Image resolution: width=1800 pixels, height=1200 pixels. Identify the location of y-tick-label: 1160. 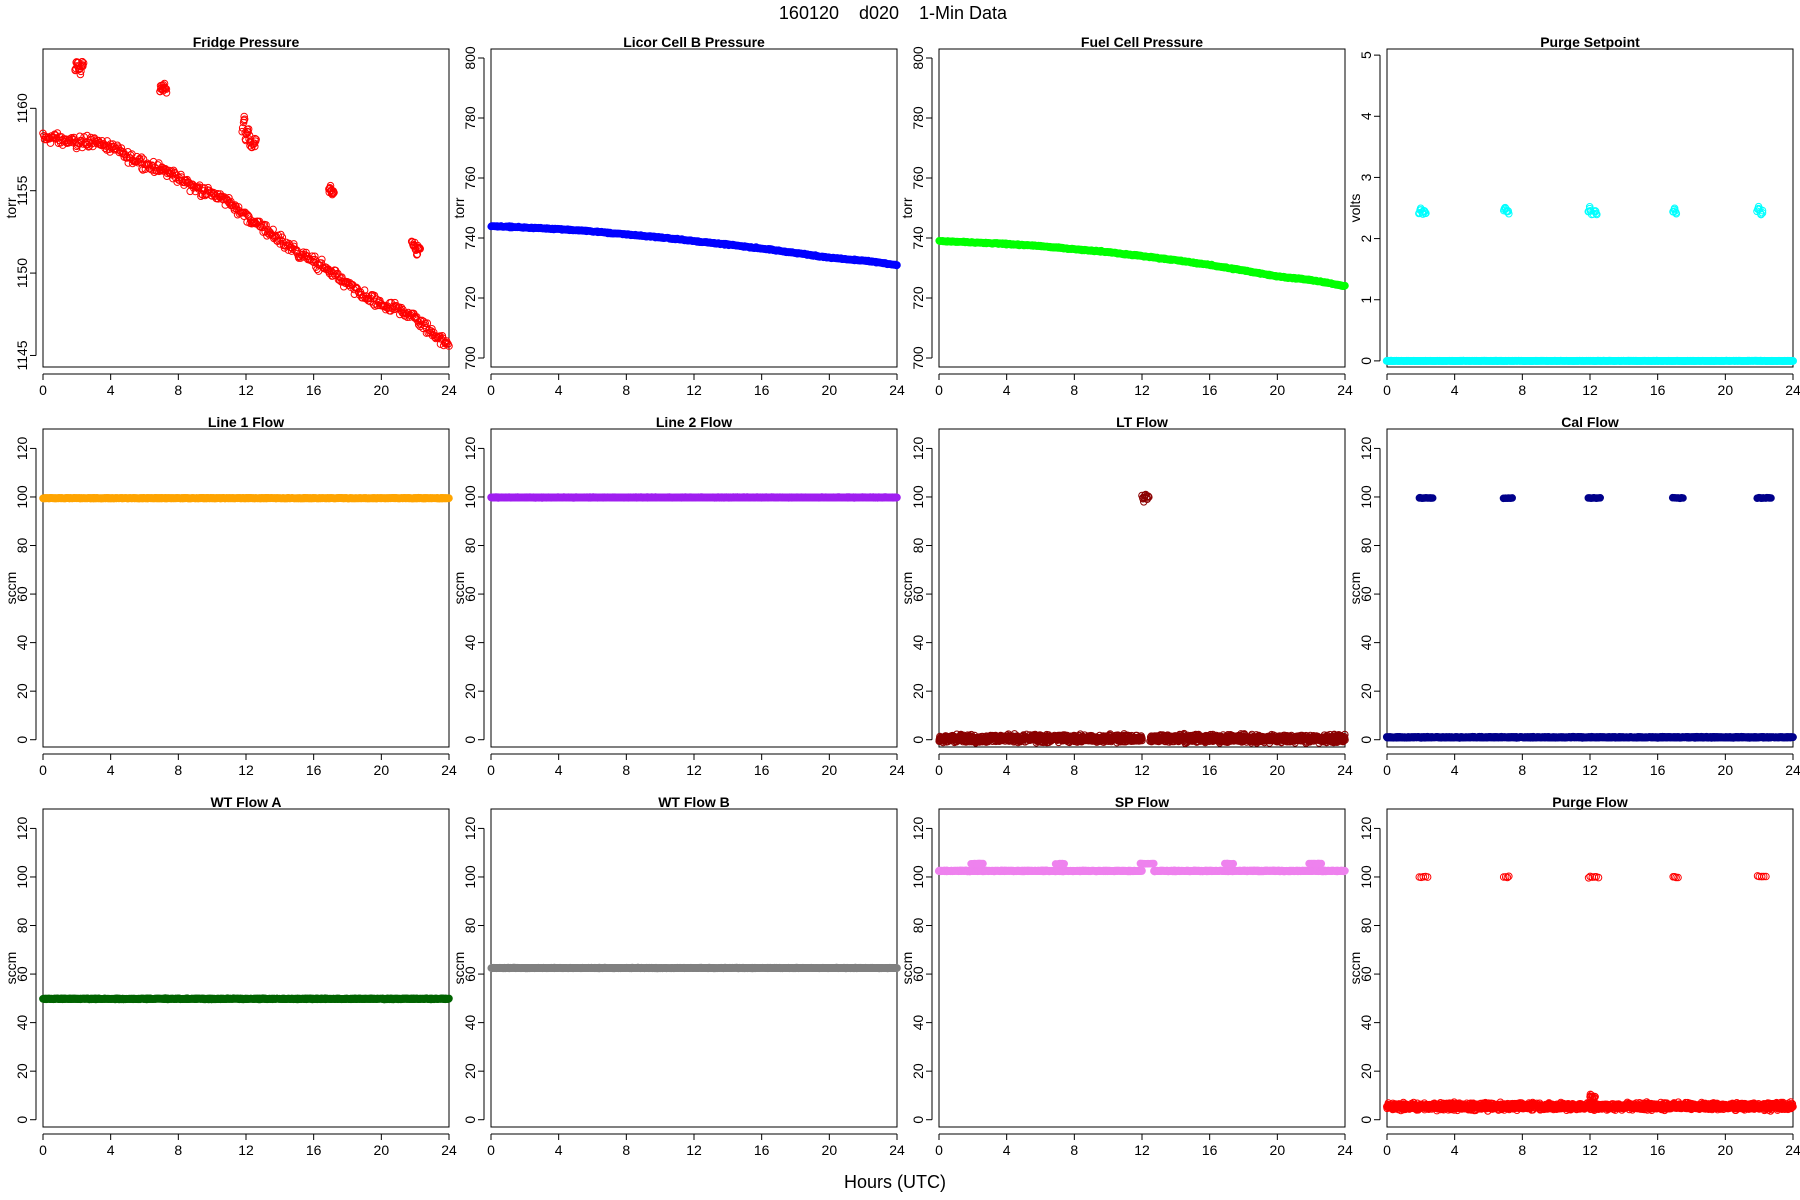
(22, 108).